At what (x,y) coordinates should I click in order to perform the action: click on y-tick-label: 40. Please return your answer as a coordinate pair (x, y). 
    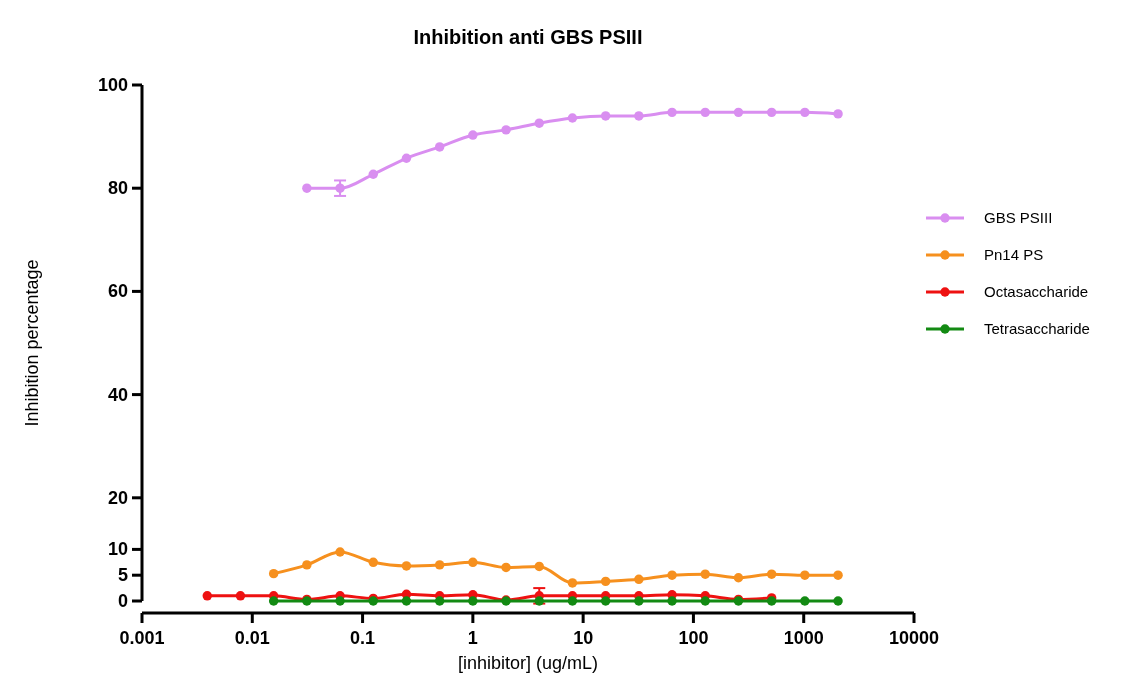
    Looking at the image, I should click on (117, 394).